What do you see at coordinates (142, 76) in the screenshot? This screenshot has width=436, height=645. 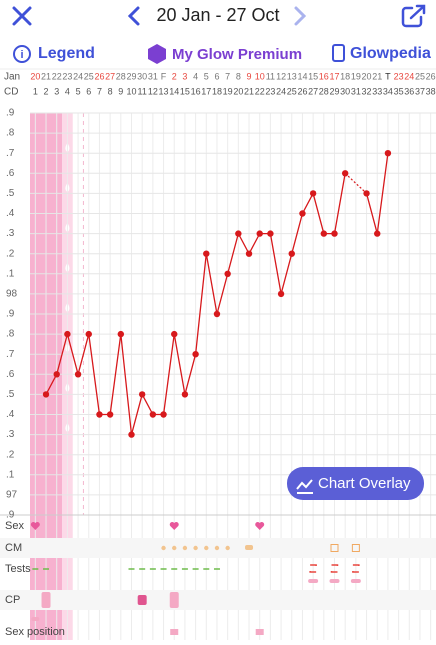 I see `date-label: 30` at bounding box center [142, 76].